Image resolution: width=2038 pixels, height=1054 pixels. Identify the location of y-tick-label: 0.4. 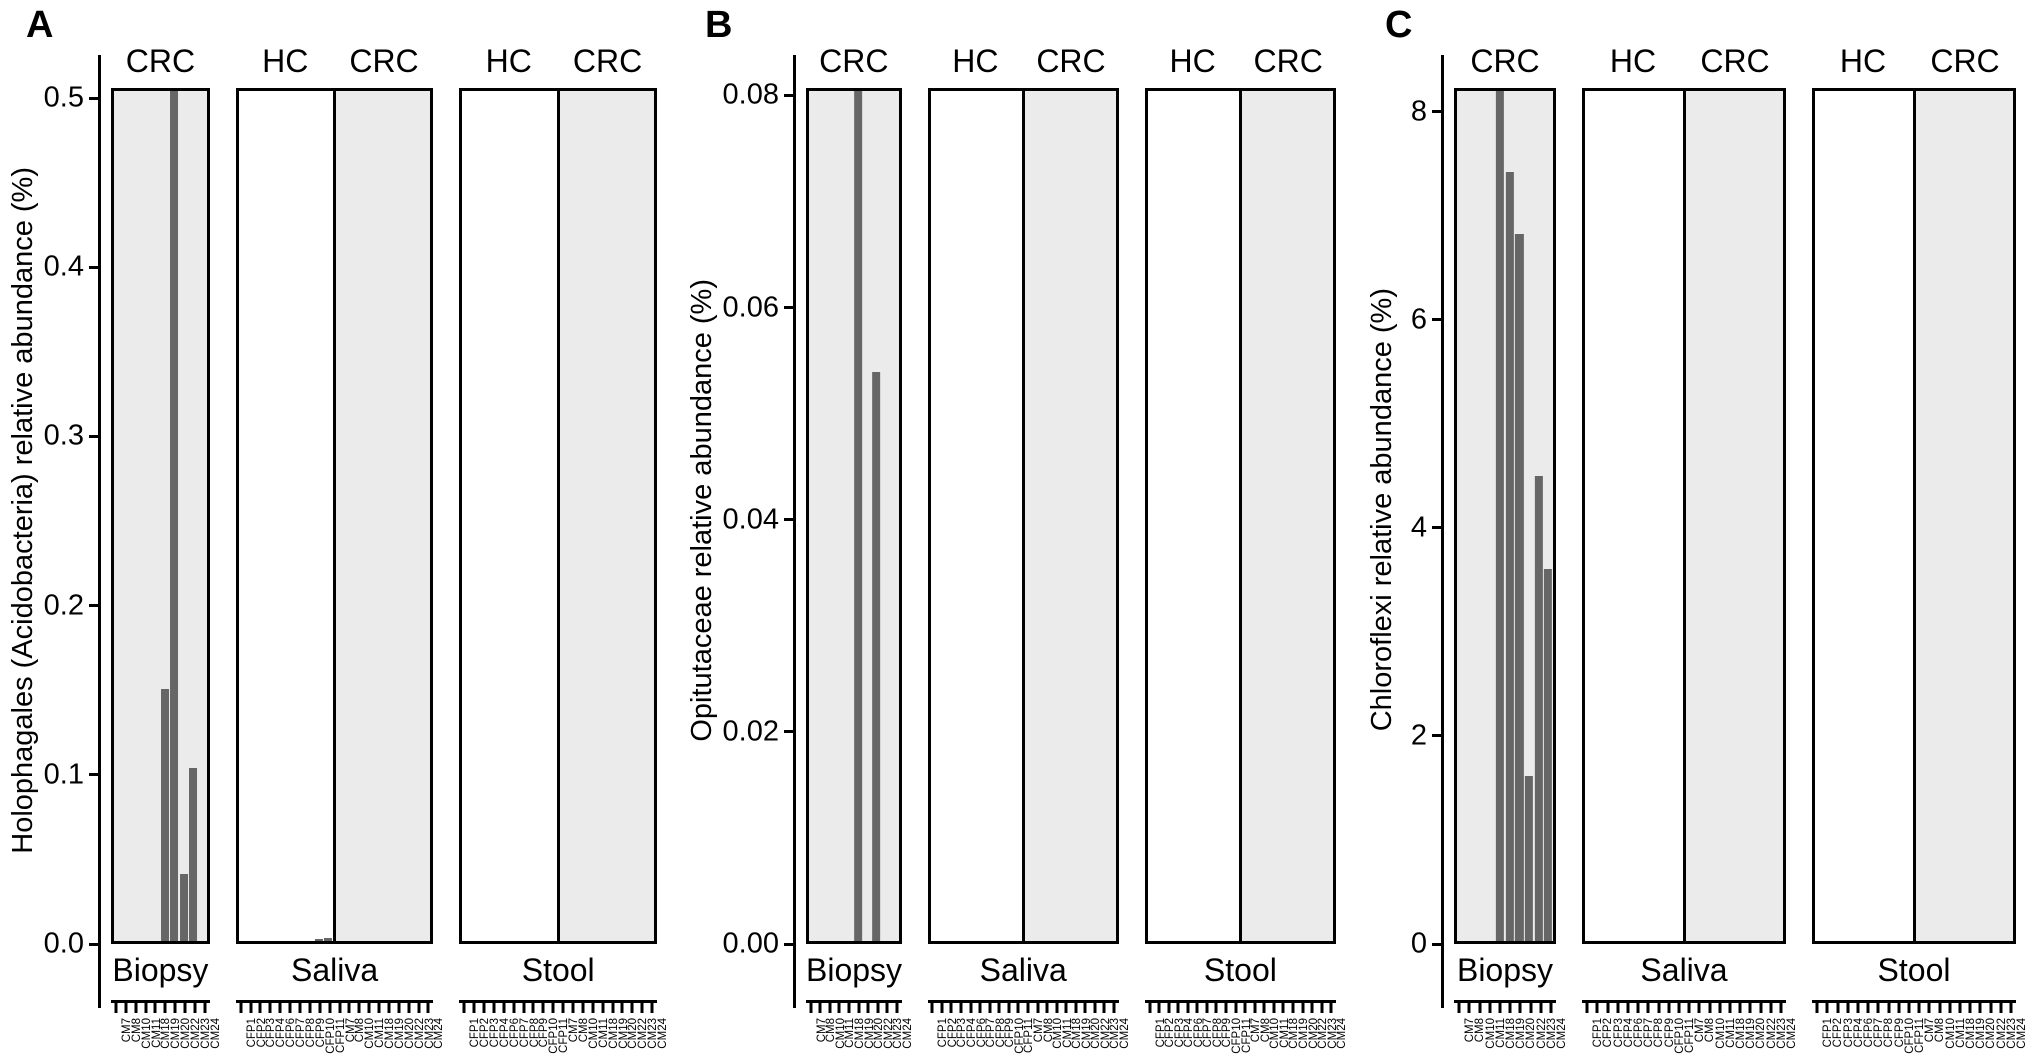
(63, 266).